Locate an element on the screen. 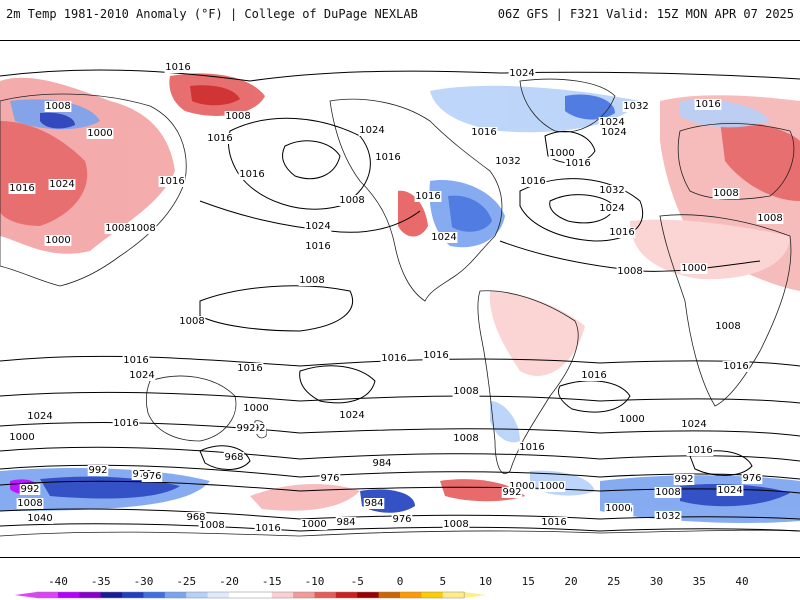 This screenshot has width=800, height=600. isobar-label-bg-antarctic-l is located at coordinates (730, 490).